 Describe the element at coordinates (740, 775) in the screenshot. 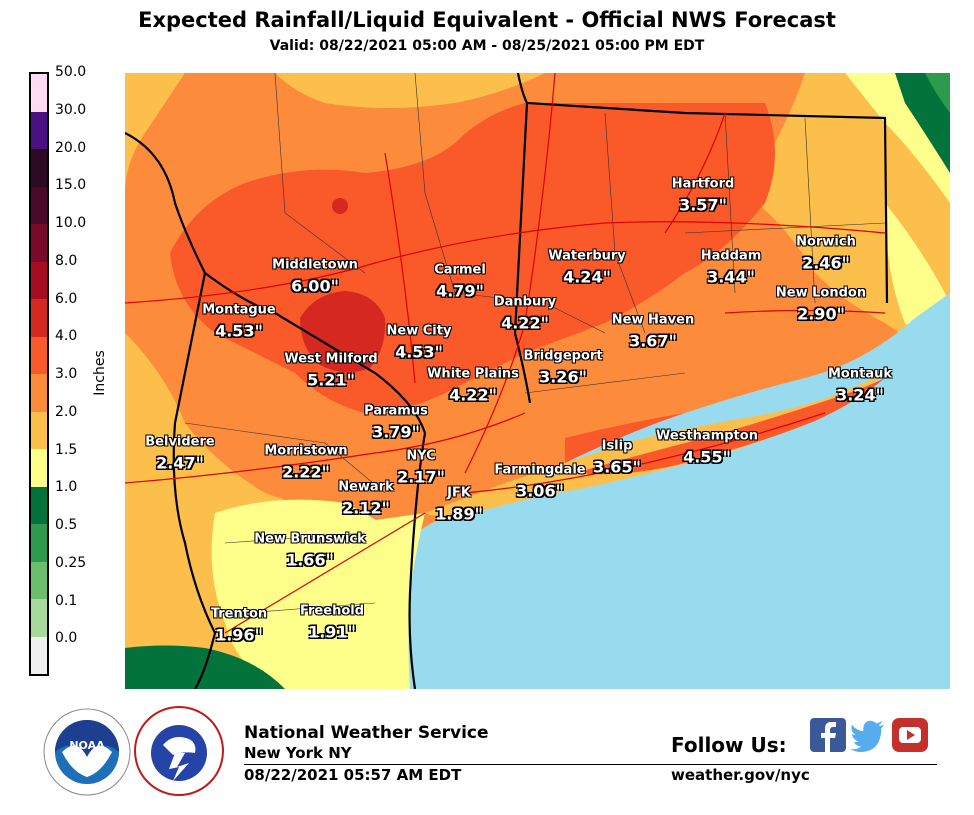

I see `website-link: weather.gov/nyc` at that location.